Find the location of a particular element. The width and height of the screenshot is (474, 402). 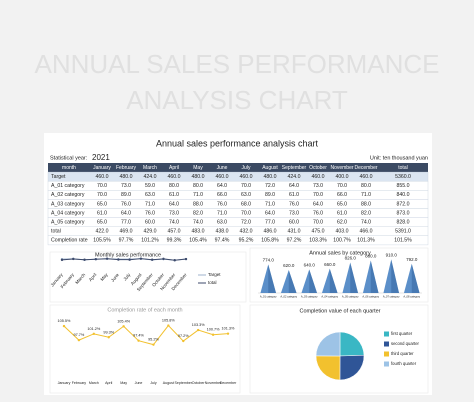

data-label: 792.0 is located at coordinates (412, 259).